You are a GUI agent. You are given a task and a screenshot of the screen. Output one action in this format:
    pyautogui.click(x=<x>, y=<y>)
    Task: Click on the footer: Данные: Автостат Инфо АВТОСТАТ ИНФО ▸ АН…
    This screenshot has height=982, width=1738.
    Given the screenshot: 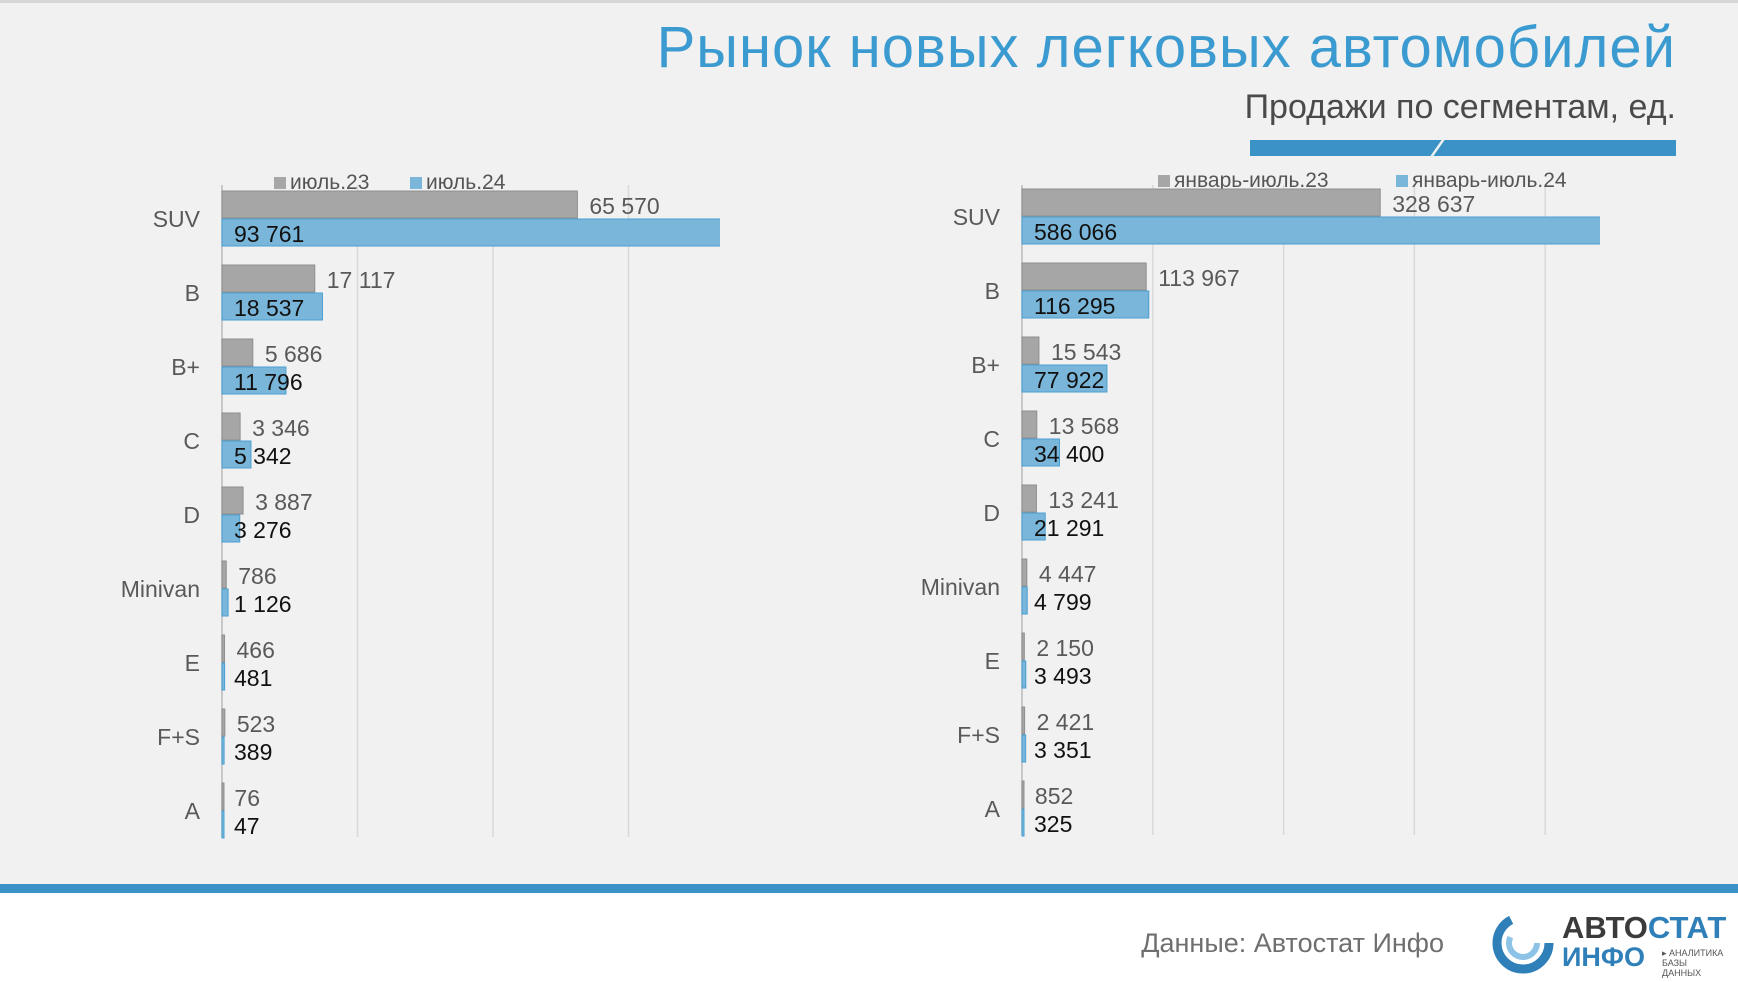 What is the action you would take?
    pyautogui.click(x=869, y=937)
    